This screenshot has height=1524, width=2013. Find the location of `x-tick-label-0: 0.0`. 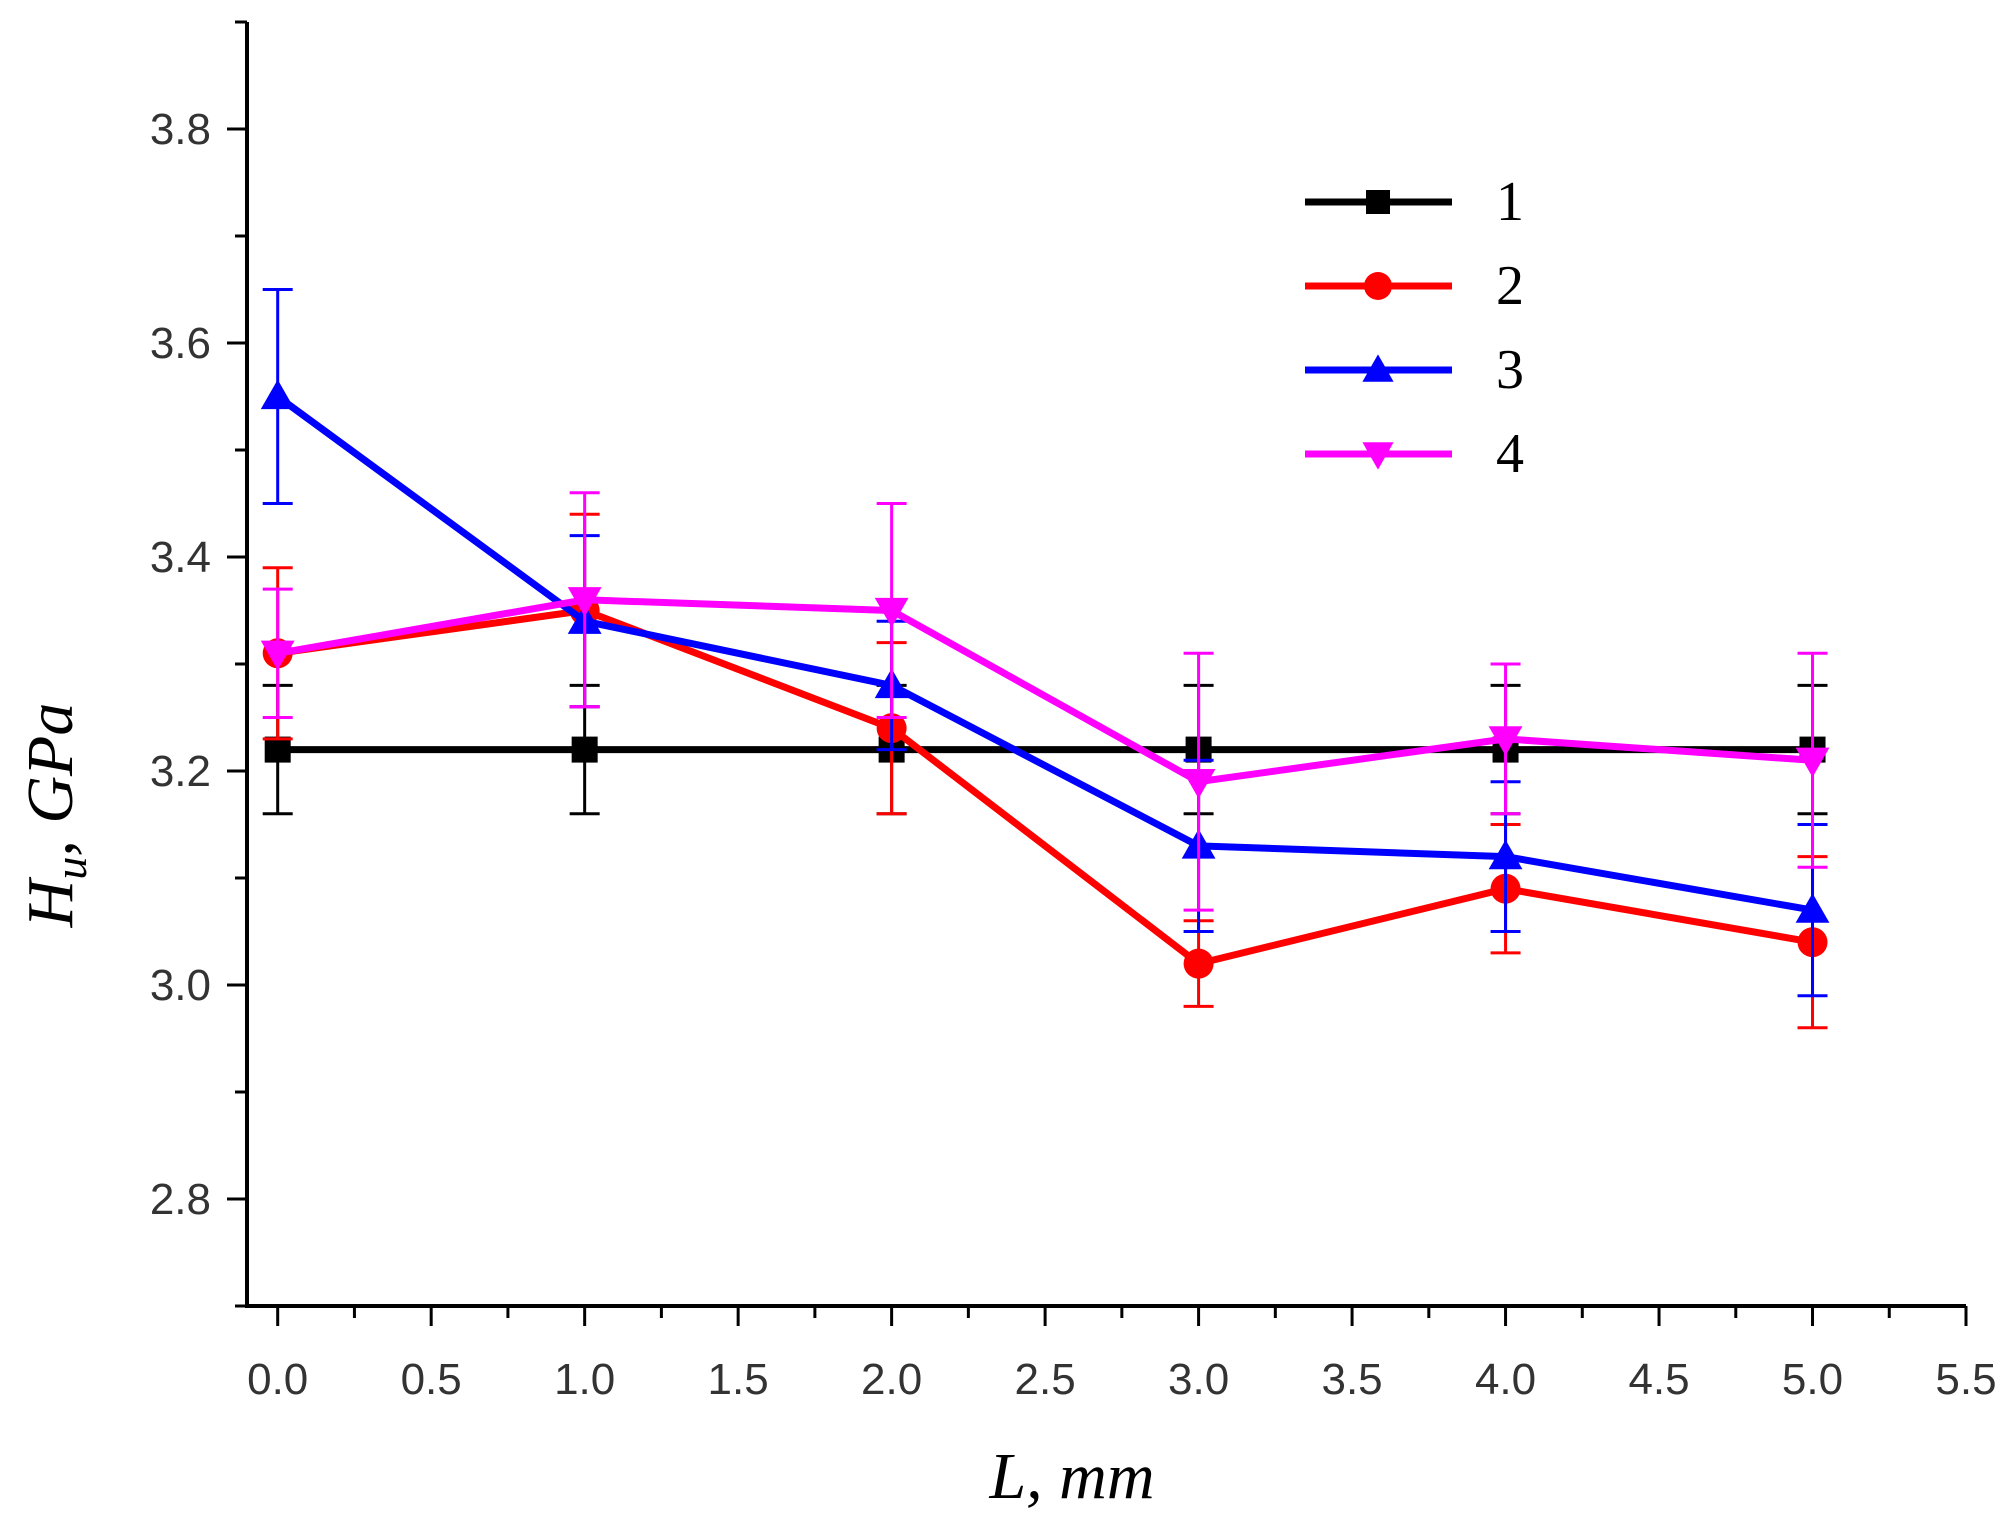

x-tick-label-0: 0.0 is located at coordinates (277, 1379).